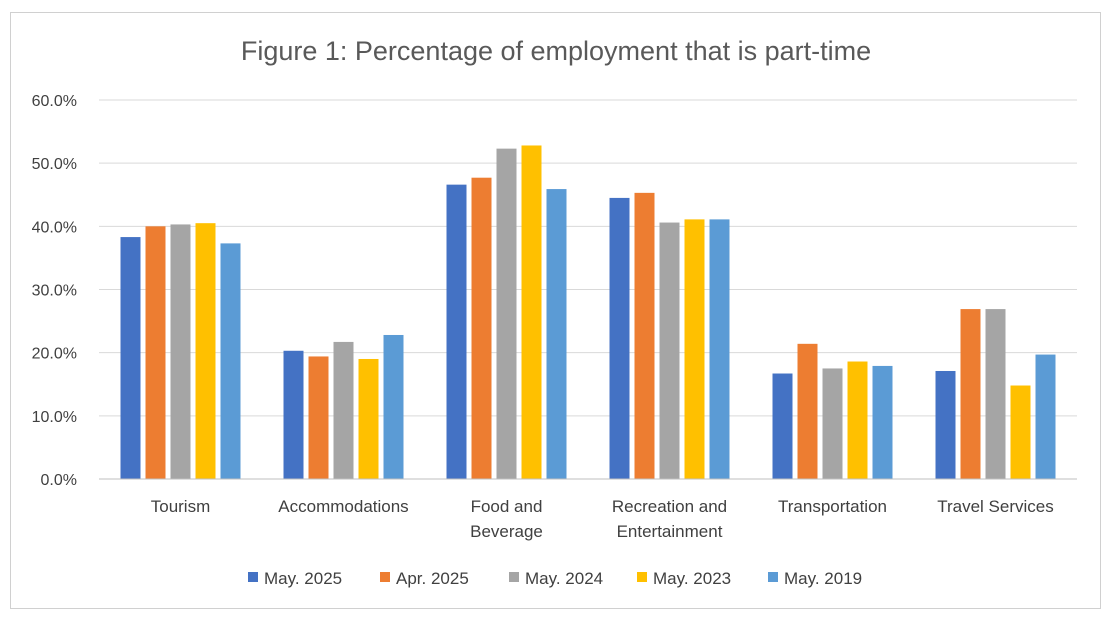 Image resolution: width=1114 pixels, height=618 pixels. I want to click on legend-label: May. 2024, so click(564, 578).